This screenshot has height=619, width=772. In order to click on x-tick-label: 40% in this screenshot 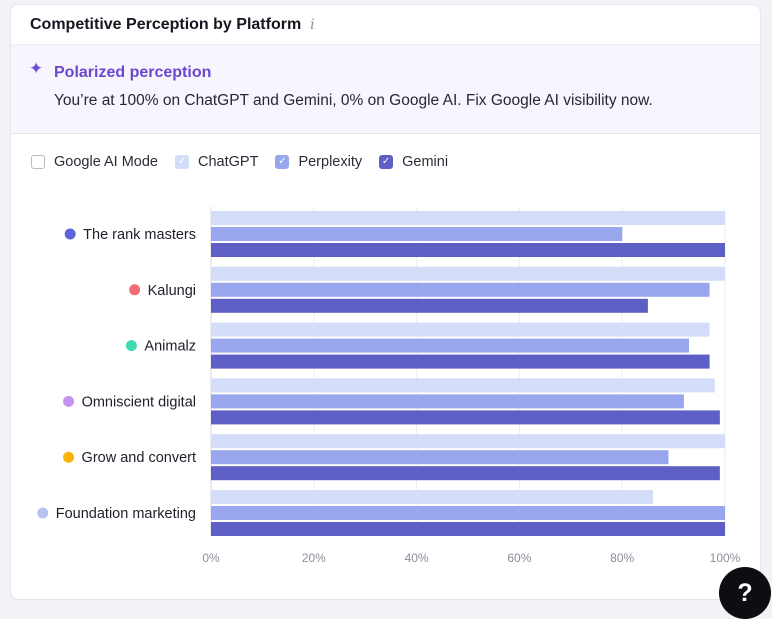, I will do `click(417, 558)`.